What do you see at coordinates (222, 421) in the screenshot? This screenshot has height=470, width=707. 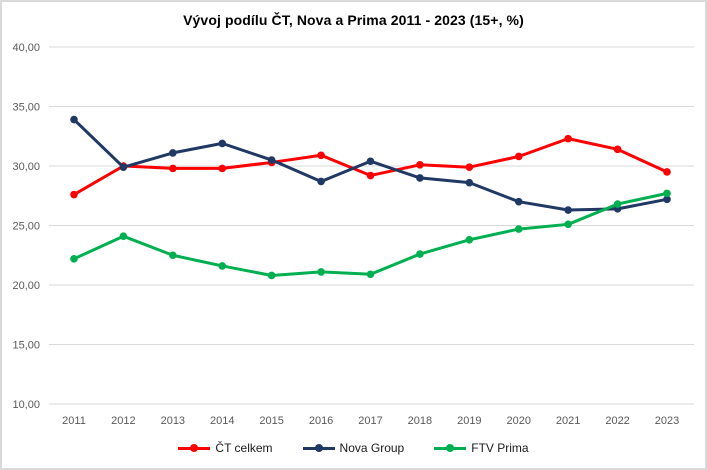 I see `x-axis-tick-label: 2014` at bounding box center [222, 421].